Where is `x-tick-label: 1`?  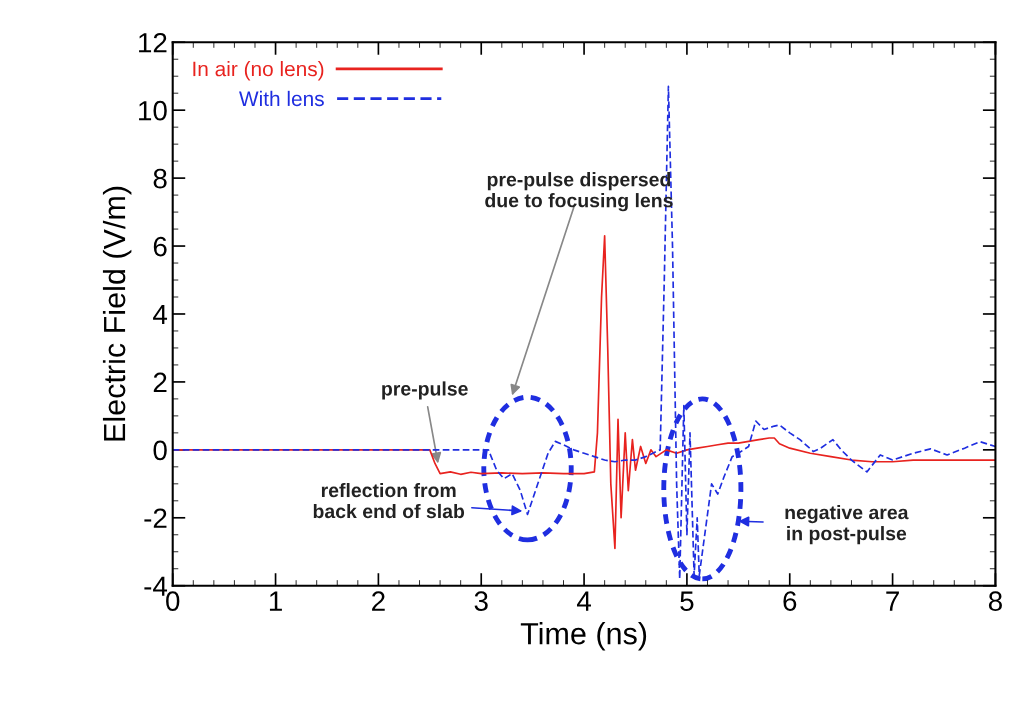 x-tick-label: 1 is located at coordinates (275, 601).